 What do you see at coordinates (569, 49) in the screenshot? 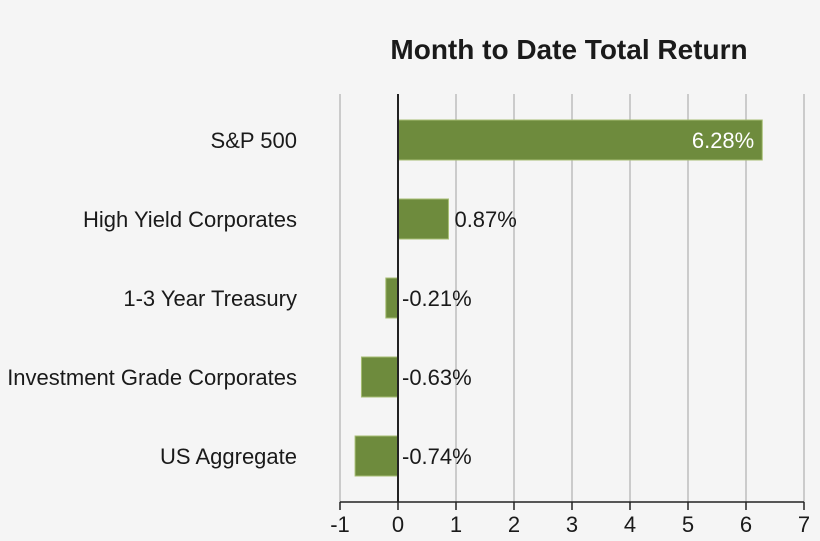
I see `chart-title: Month to Date Total Return` at bounding box center [569, 49].